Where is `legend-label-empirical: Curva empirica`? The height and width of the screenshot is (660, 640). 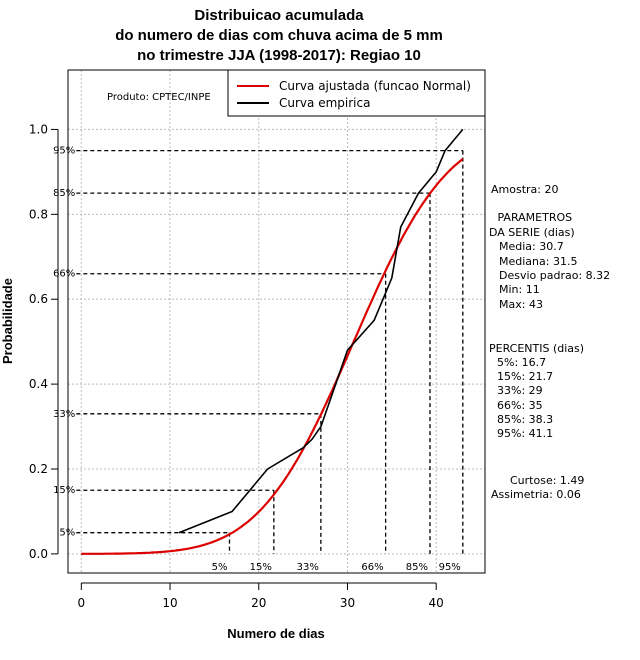
legend-label-empirical: Curva empirica is located at coordinates (324, 103).